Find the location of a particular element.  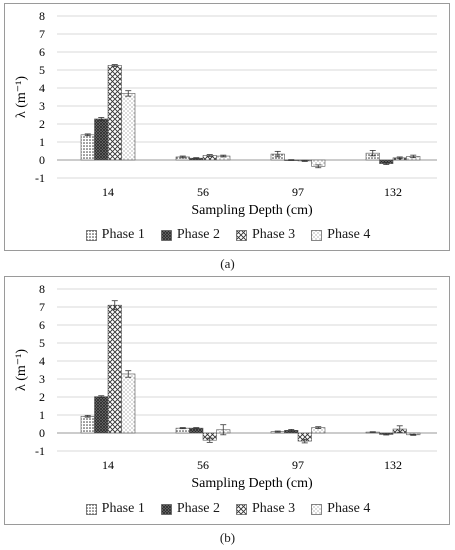

legend-b: Phase 1 Phase 2 Phase 3 Phase 4 is located at coordinates (228, 509).